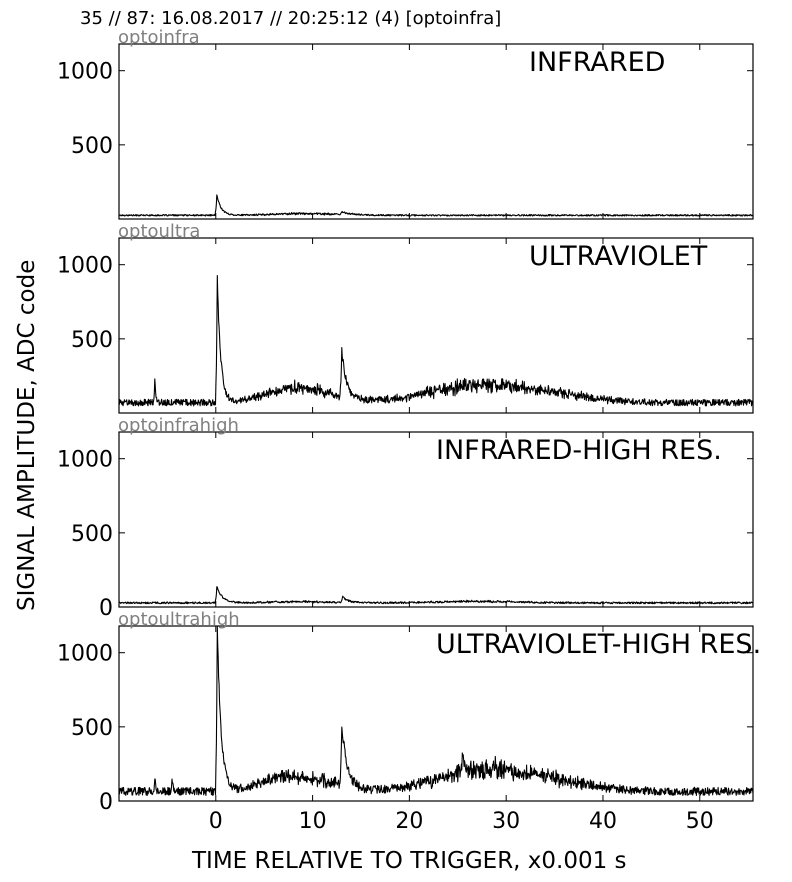  What do you see at coordinates (313, 821) in the screenshot?
I see `x-tick-label: 10` at bounding box center [313, 821].